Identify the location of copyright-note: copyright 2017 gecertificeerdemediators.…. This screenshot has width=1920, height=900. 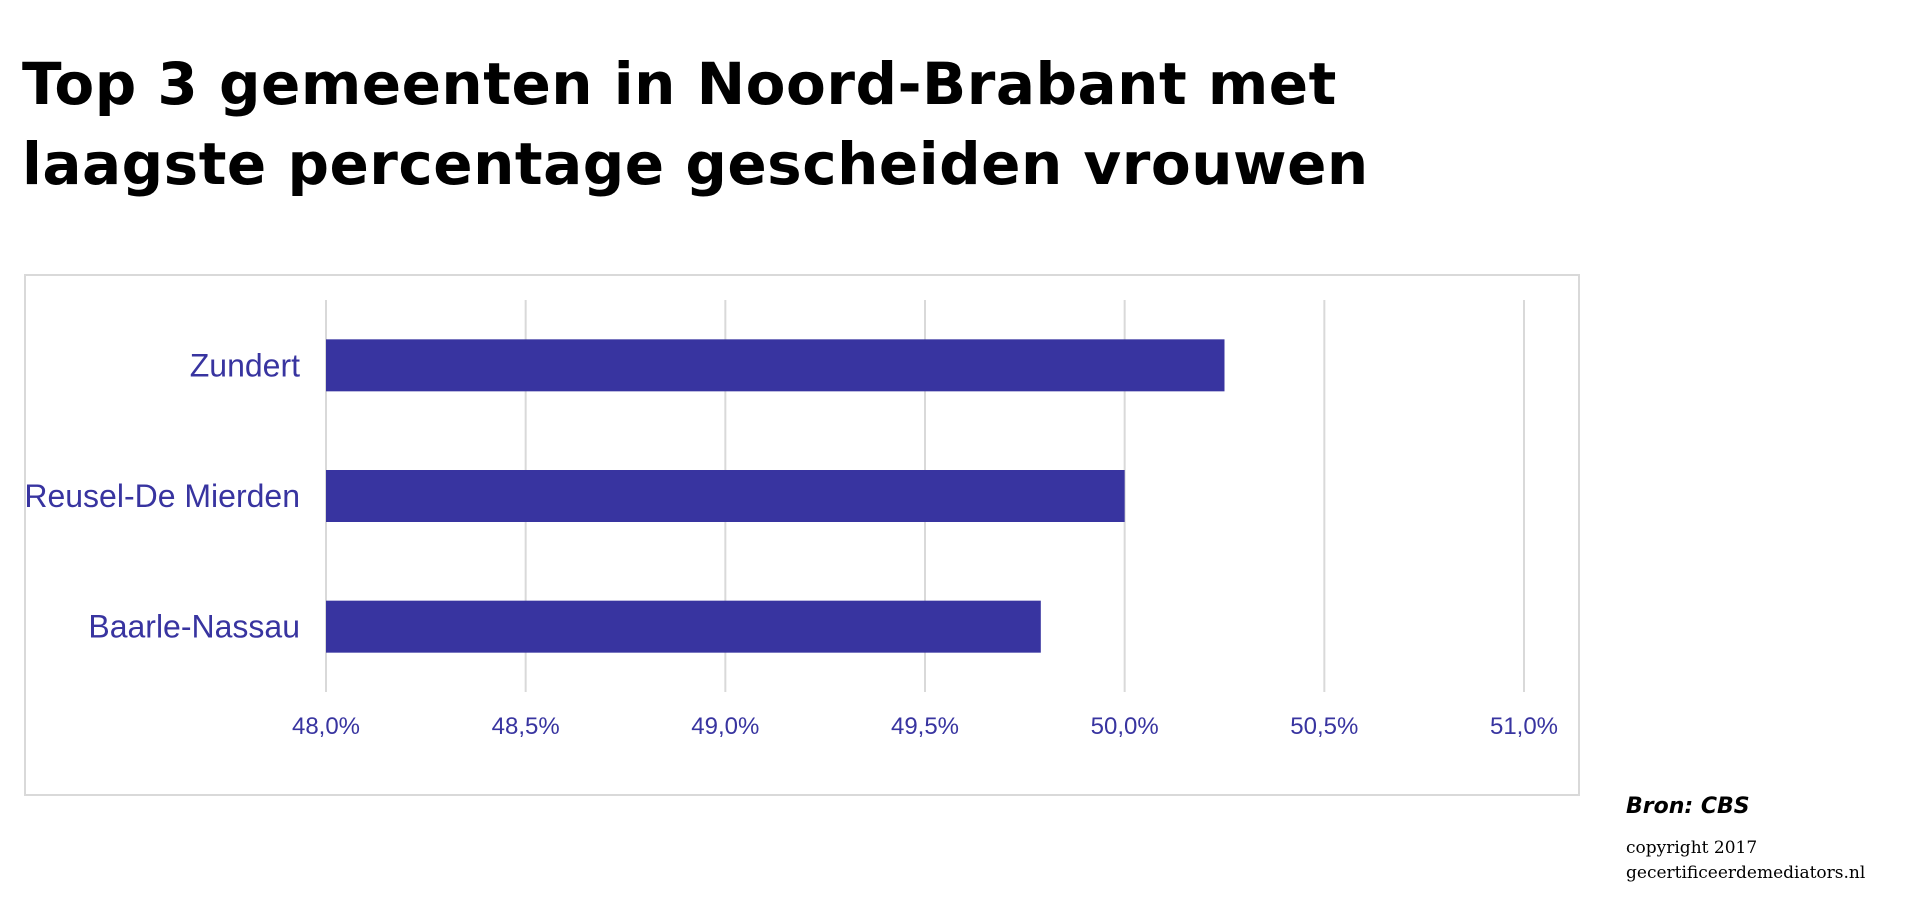
(1745, 861).